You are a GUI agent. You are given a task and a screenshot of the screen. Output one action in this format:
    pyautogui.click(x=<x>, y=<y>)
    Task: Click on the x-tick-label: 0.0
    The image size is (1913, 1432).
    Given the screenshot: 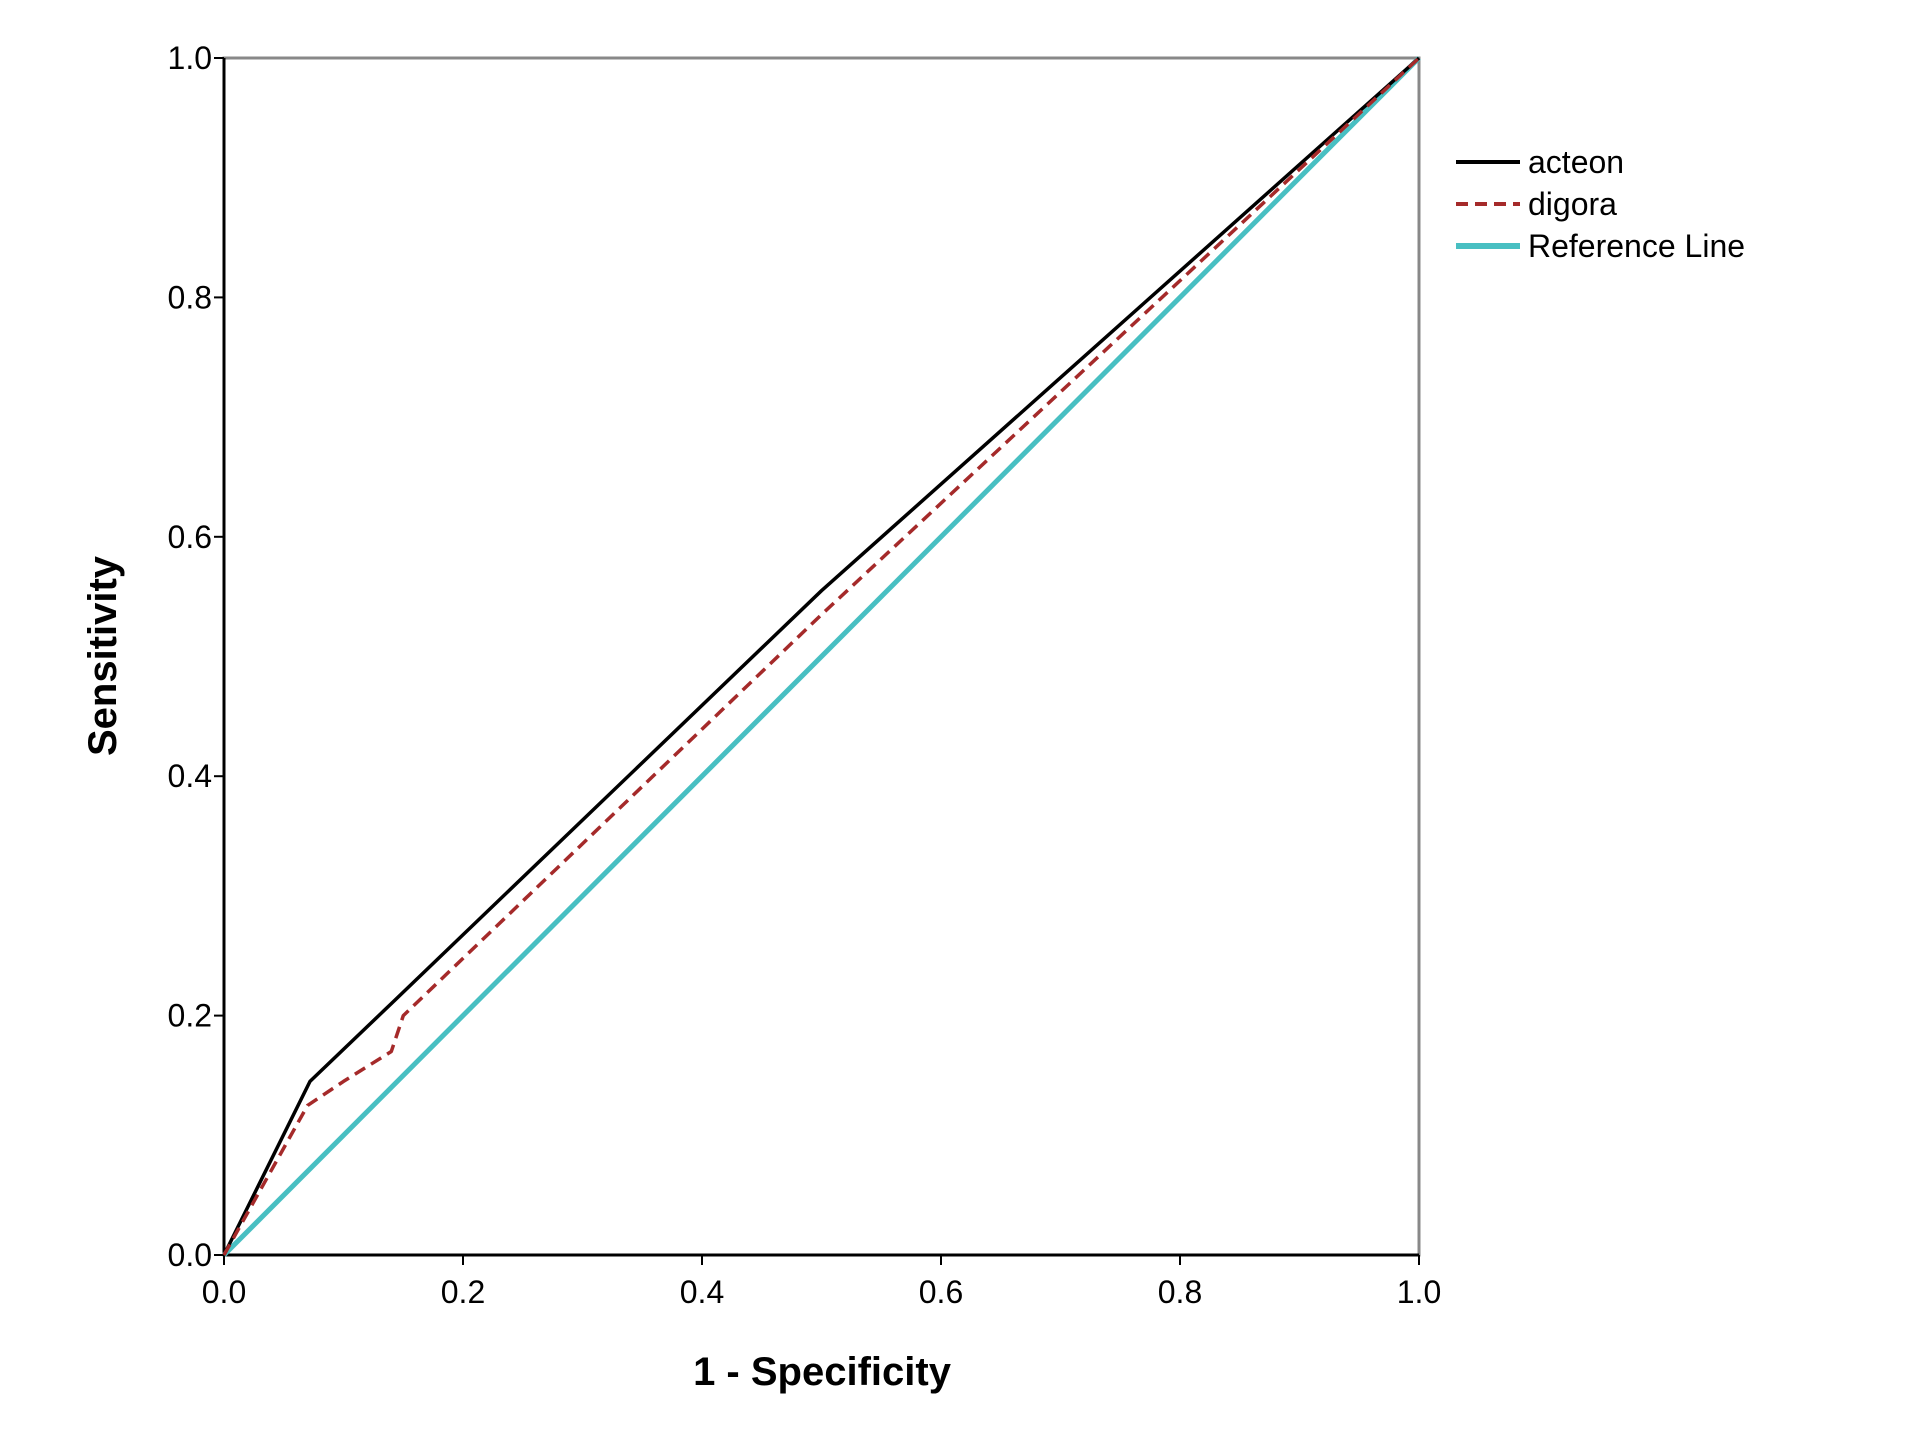 What is the action you would take?
    pyautogui.click(x=224, y=1292)
    